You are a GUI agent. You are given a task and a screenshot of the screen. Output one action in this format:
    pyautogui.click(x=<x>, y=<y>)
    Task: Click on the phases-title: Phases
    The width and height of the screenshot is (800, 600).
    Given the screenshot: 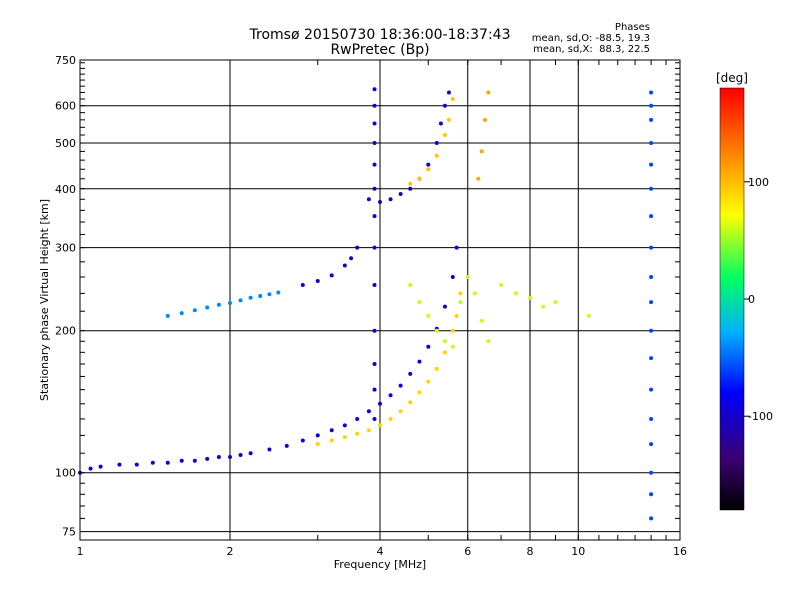 What is the action you would take?
    pyautogui.click(x=632, y=27)
    